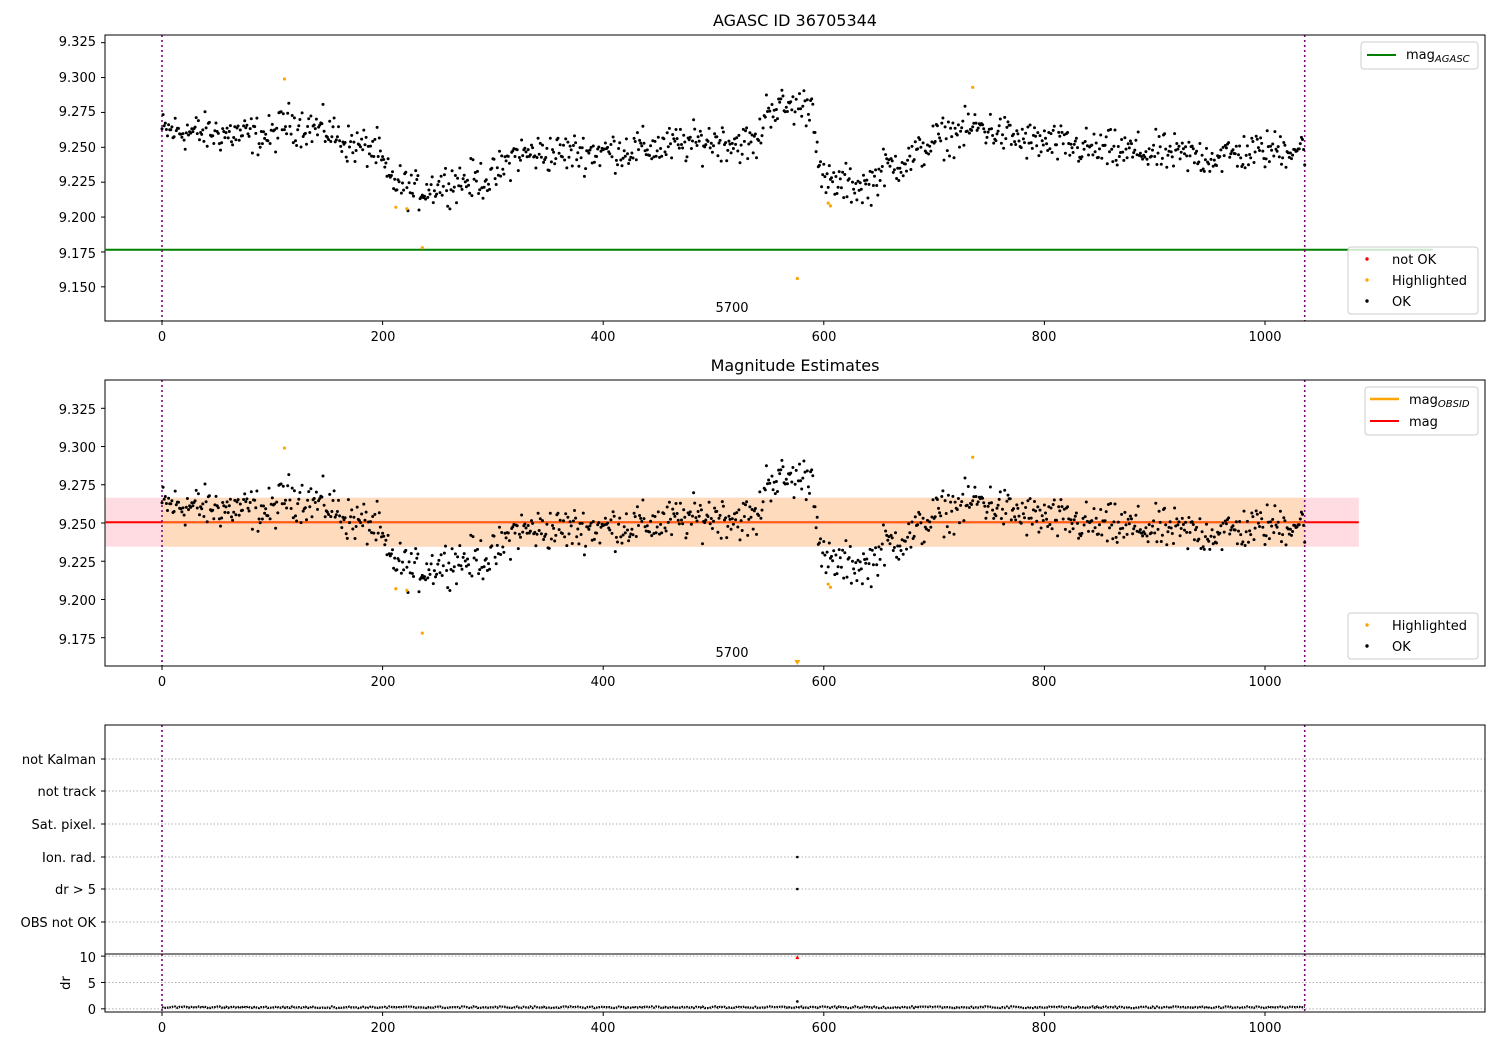 Image resolution: width=1500 pixels, height=1050 pixels. Describe the element at coordinates (162, 337) in the screenshot. I see `panel-agasc-xtick: 0` at that location.